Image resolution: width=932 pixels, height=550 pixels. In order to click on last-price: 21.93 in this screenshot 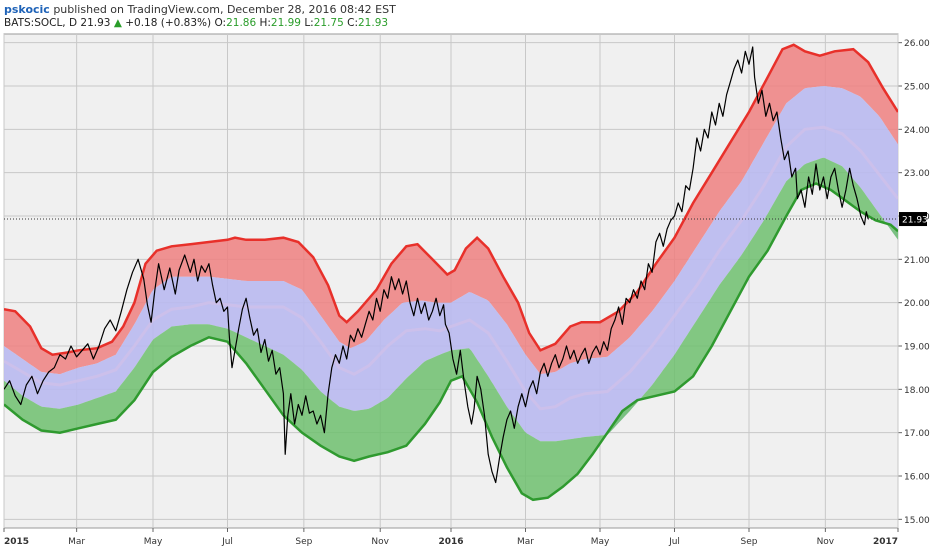, I will do `click(95, 23)`.